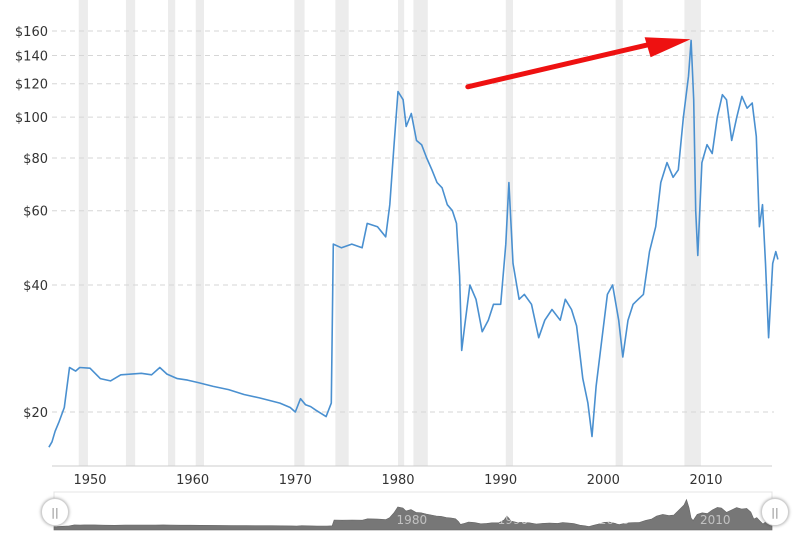 The height and width of the screenshot is (543, 800). I want to click on annotation-arrow, so click(559, 65).